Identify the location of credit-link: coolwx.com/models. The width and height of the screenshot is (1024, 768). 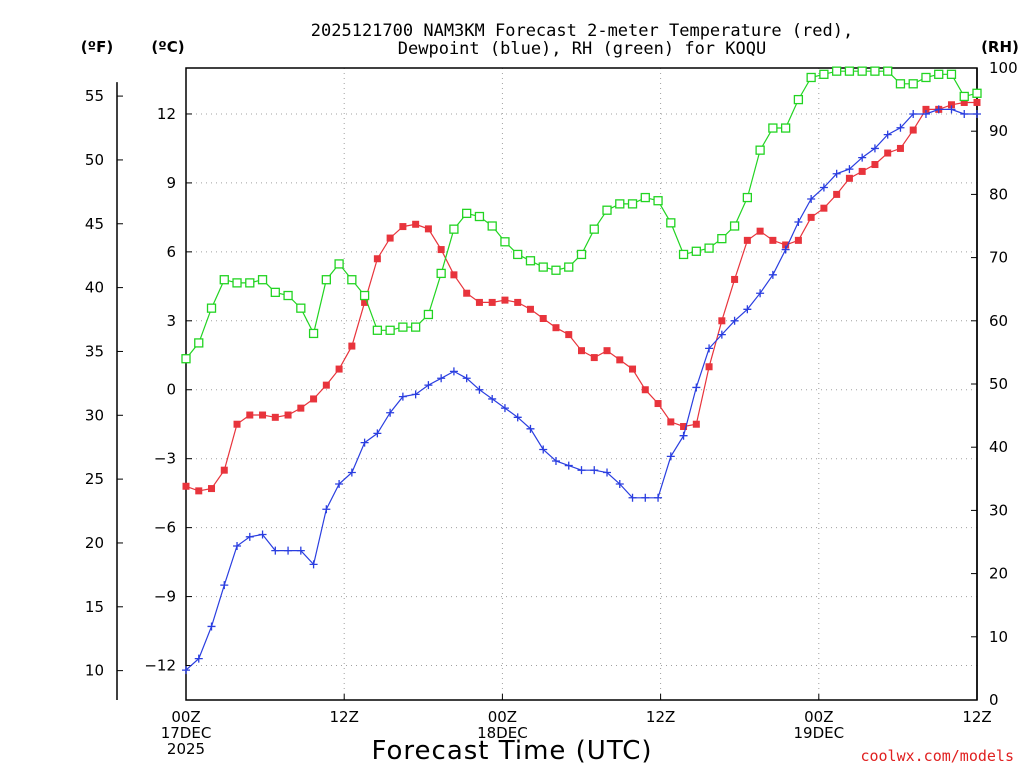
(937, 756).